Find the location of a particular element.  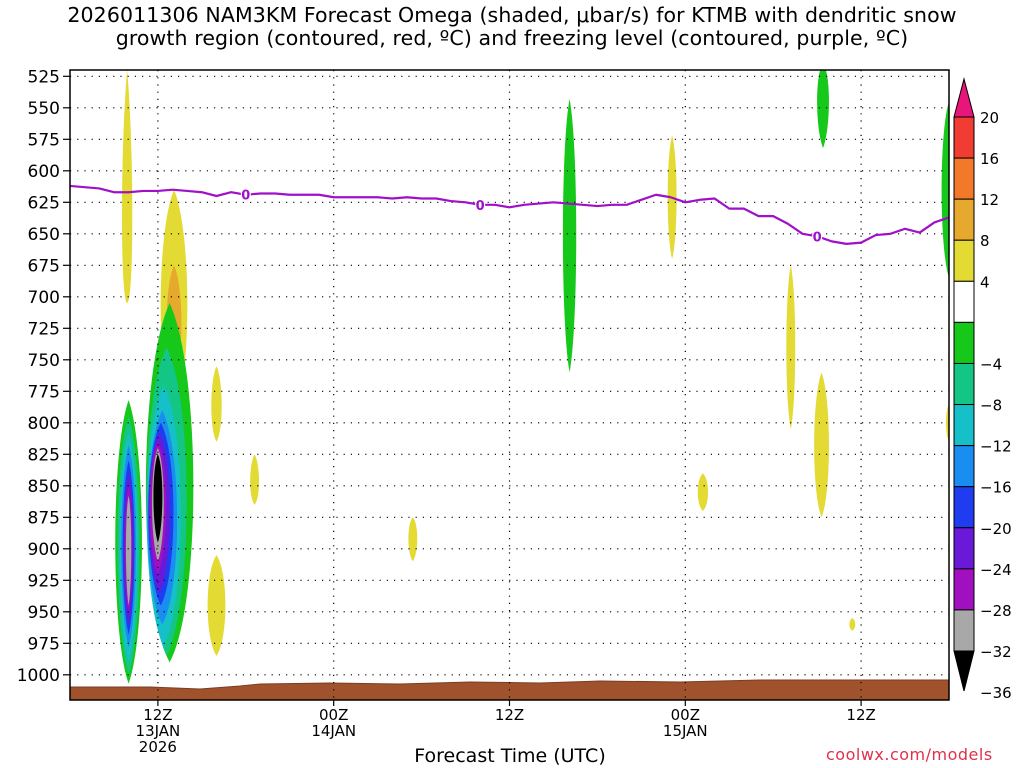

colorbar-tick-label: −24 is located at coordinates (996, 570).